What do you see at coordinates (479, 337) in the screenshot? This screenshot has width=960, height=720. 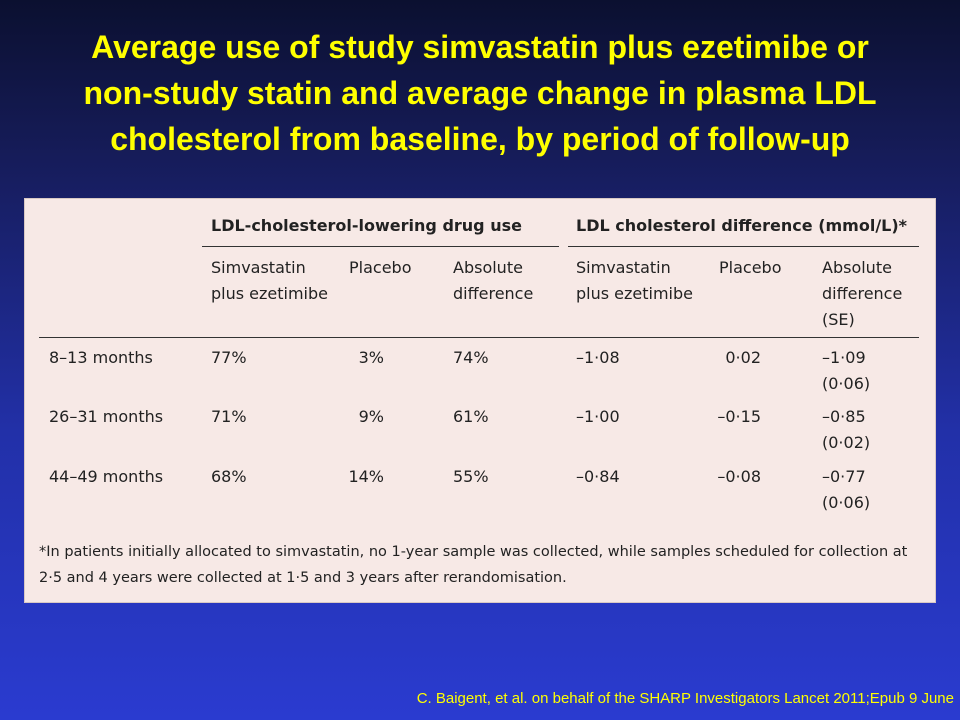 I see `header-rule` at bounding box center [479, 337].